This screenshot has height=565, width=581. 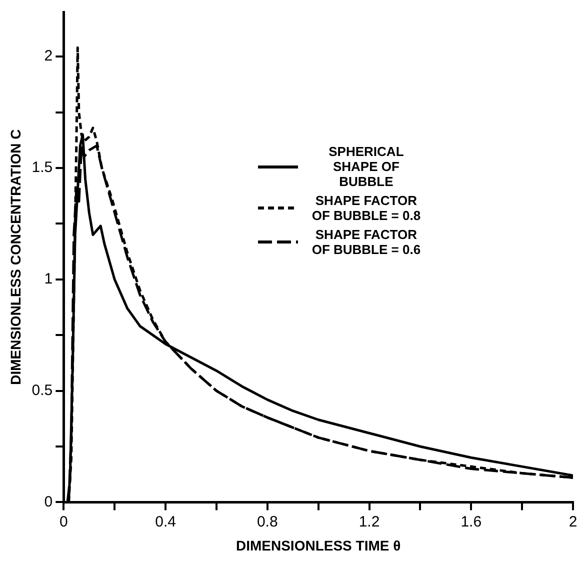 I want to click on x-tick-label: 0.8, so click(x=267, y=521).